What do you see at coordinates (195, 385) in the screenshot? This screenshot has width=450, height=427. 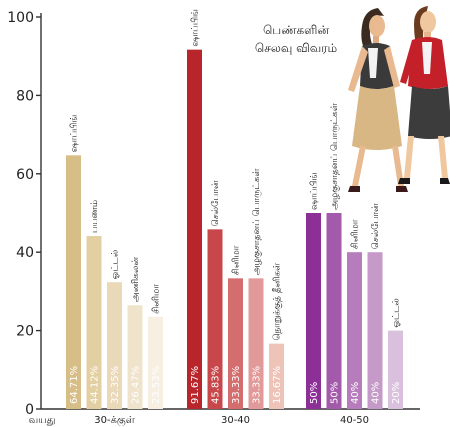 I see `bar-value-label: 91.67%` at bounding box center [195, 385].